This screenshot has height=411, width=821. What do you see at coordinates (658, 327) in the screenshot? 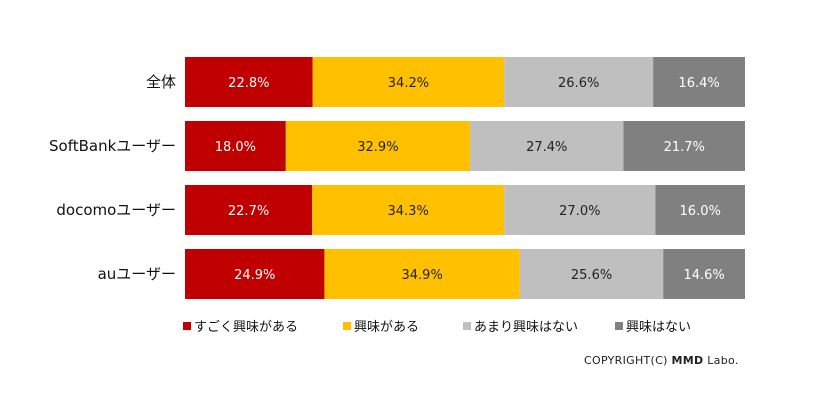
I see `legend-label: 興味はない` at bounding box center [658, 327].